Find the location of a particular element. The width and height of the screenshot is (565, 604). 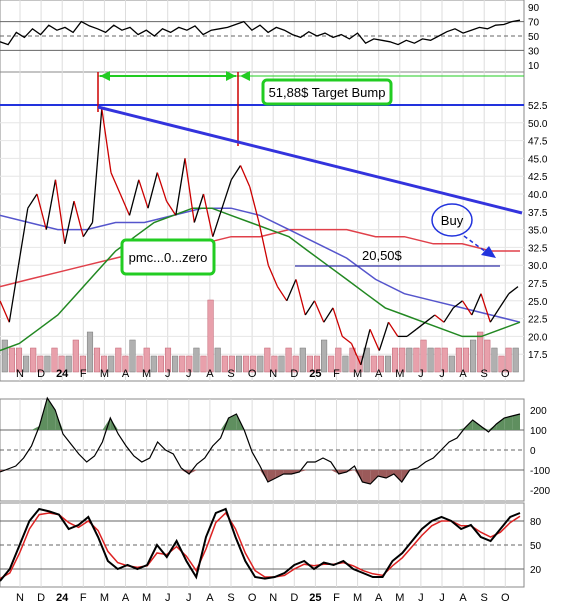

arrow-head-right is located at coordinates (231, 76).